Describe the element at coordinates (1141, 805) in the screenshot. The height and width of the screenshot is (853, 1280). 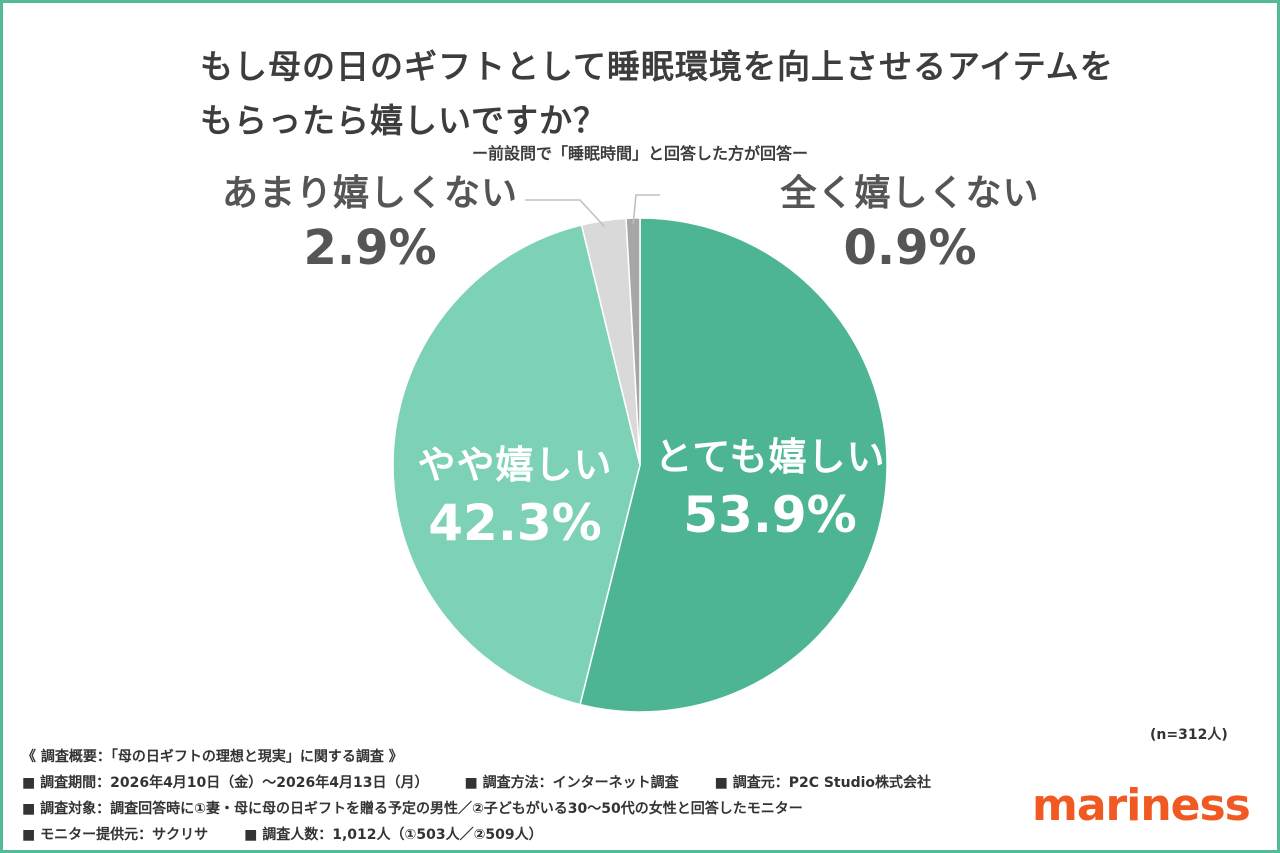
I see `mariness-logo: mariness` at that location.